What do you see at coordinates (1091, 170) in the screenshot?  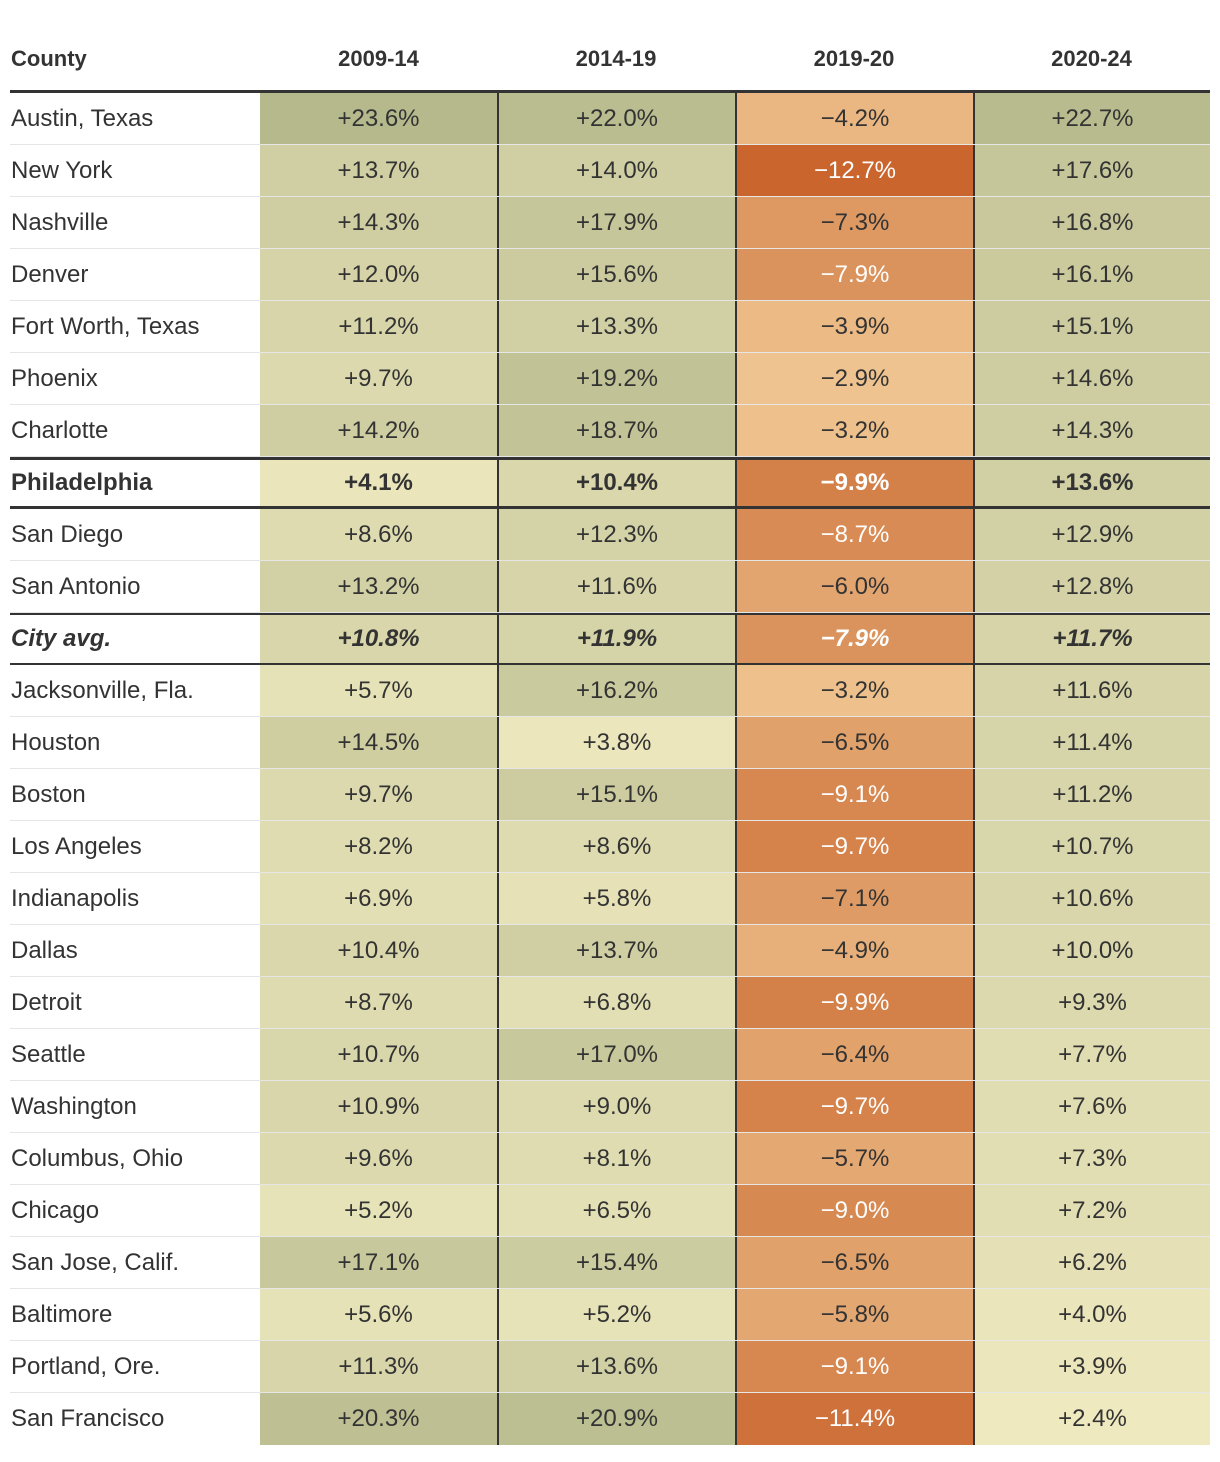 I see `value-cell-2020-24: +17.6%` at bounding box center [1091, 170].